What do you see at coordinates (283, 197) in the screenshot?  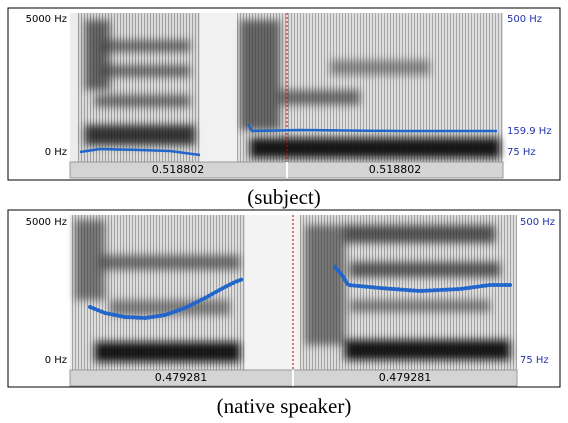 I see `caption: (subject)` at bounding box center [283, 197].